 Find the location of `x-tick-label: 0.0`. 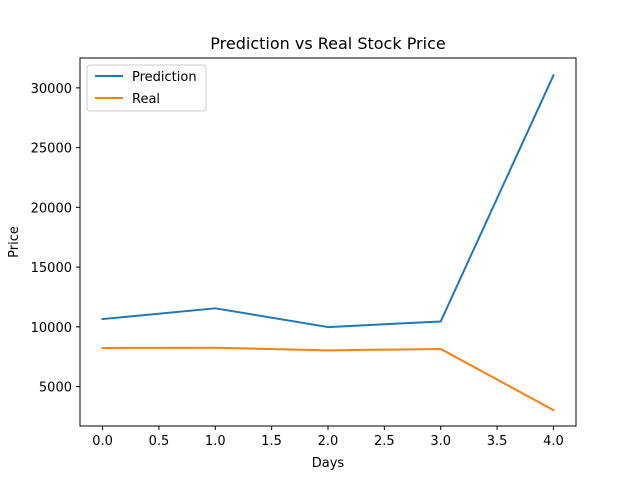

x-tick-label: 0.0 is located at coordinates (102, 441).